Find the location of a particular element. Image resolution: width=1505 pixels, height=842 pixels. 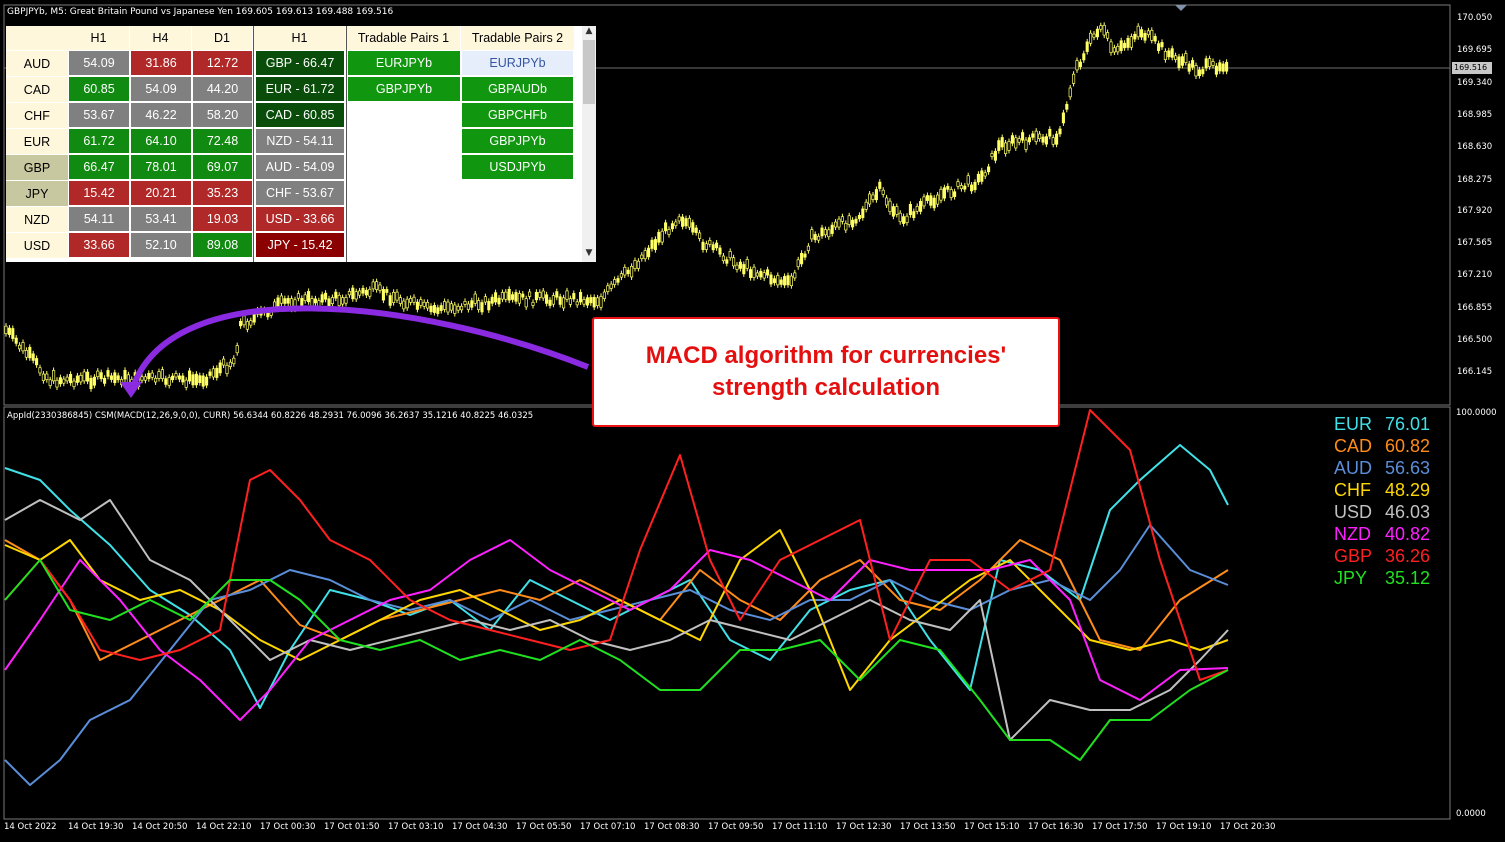

scroll-thumb is located at coordinates (589, 72).